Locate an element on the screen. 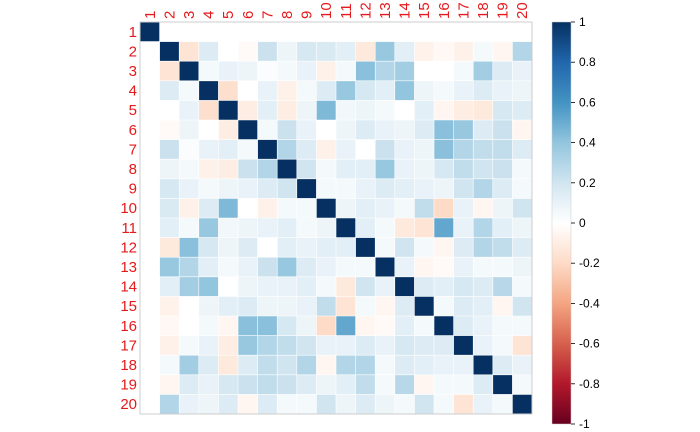  colorbar-tick-label: 0.2 is located at coordinates (587, 183).